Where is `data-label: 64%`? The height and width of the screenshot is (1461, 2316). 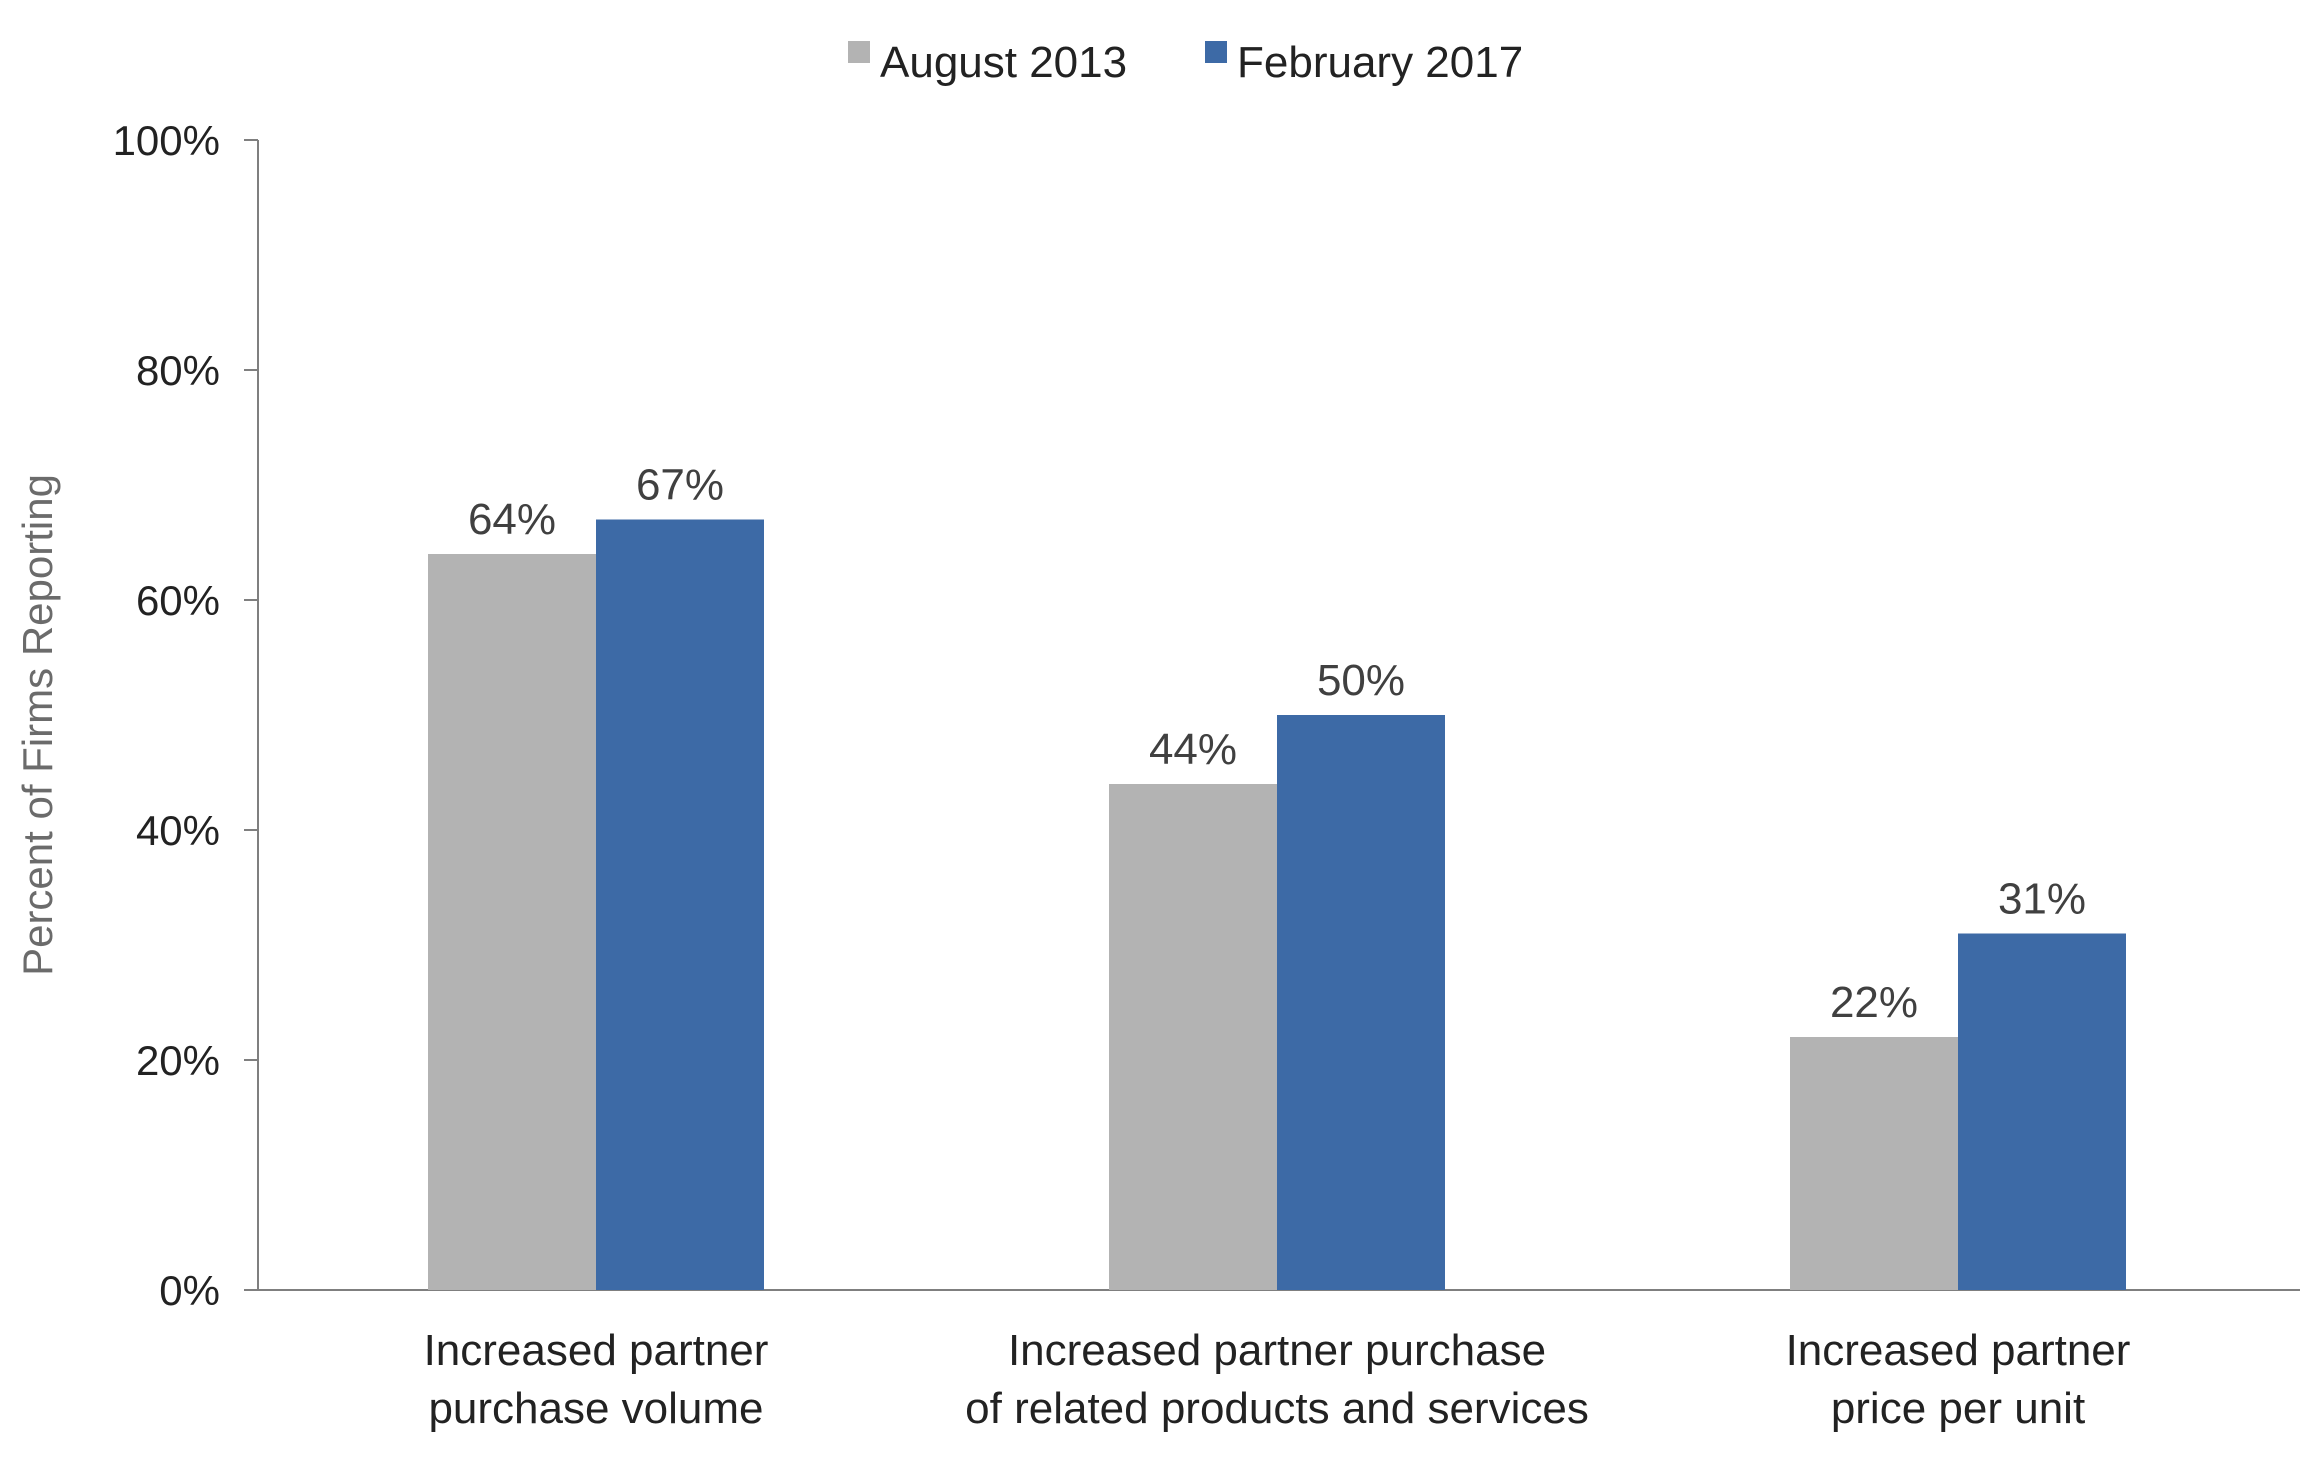 data-label: 64% is located at coordinates (512, 519).